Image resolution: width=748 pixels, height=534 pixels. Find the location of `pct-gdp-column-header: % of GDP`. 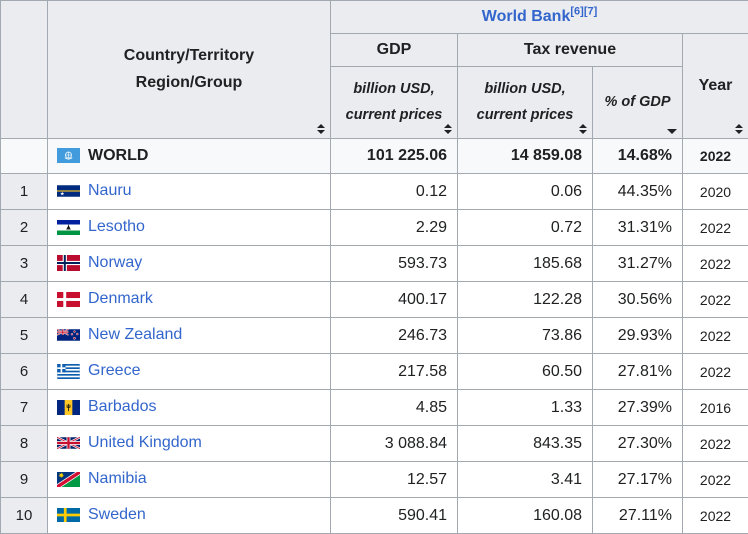

pct-gdp-column-header: % of GDP is located at coordinates (638, 103).